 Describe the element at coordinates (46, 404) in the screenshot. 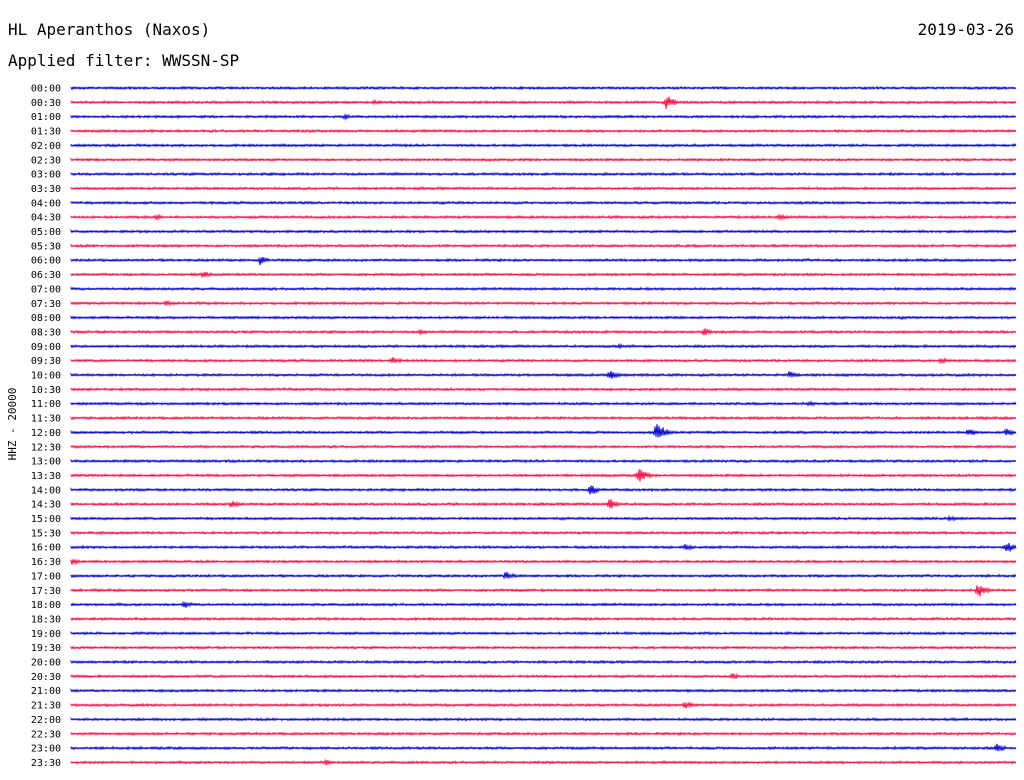

I see `row-tick-label: 11:00` at that location.